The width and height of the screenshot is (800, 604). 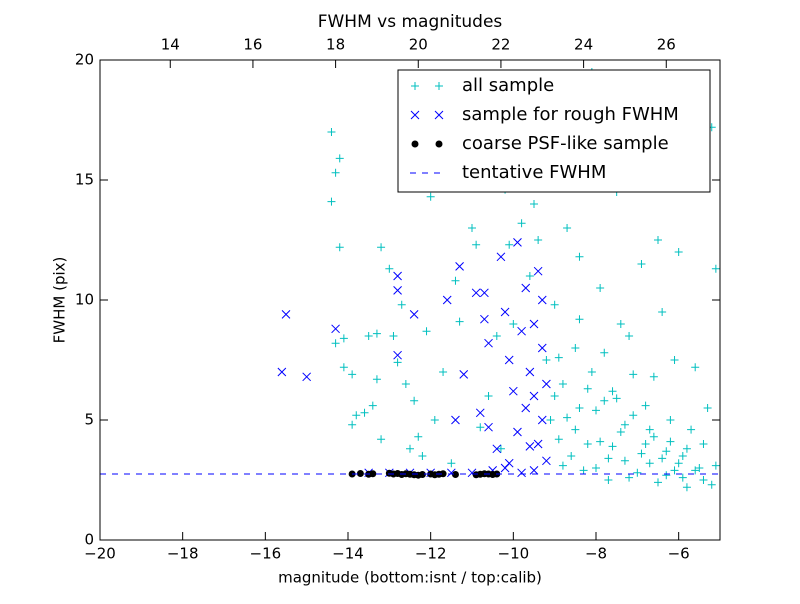 I want to click on y-tick-label: 15, so click(x=84, y=180).